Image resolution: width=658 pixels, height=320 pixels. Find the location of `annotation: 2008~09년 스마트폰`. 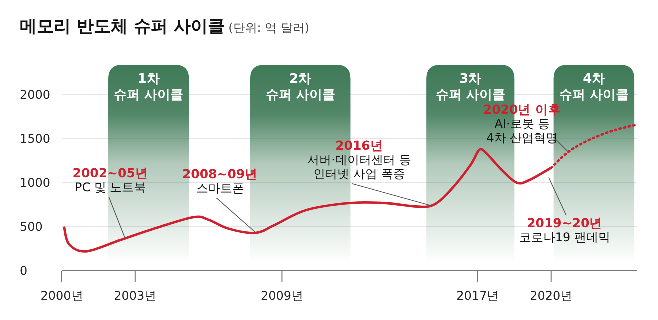

annotation: 2008~09년 스마트폰 is located at coordinates (220, 181).